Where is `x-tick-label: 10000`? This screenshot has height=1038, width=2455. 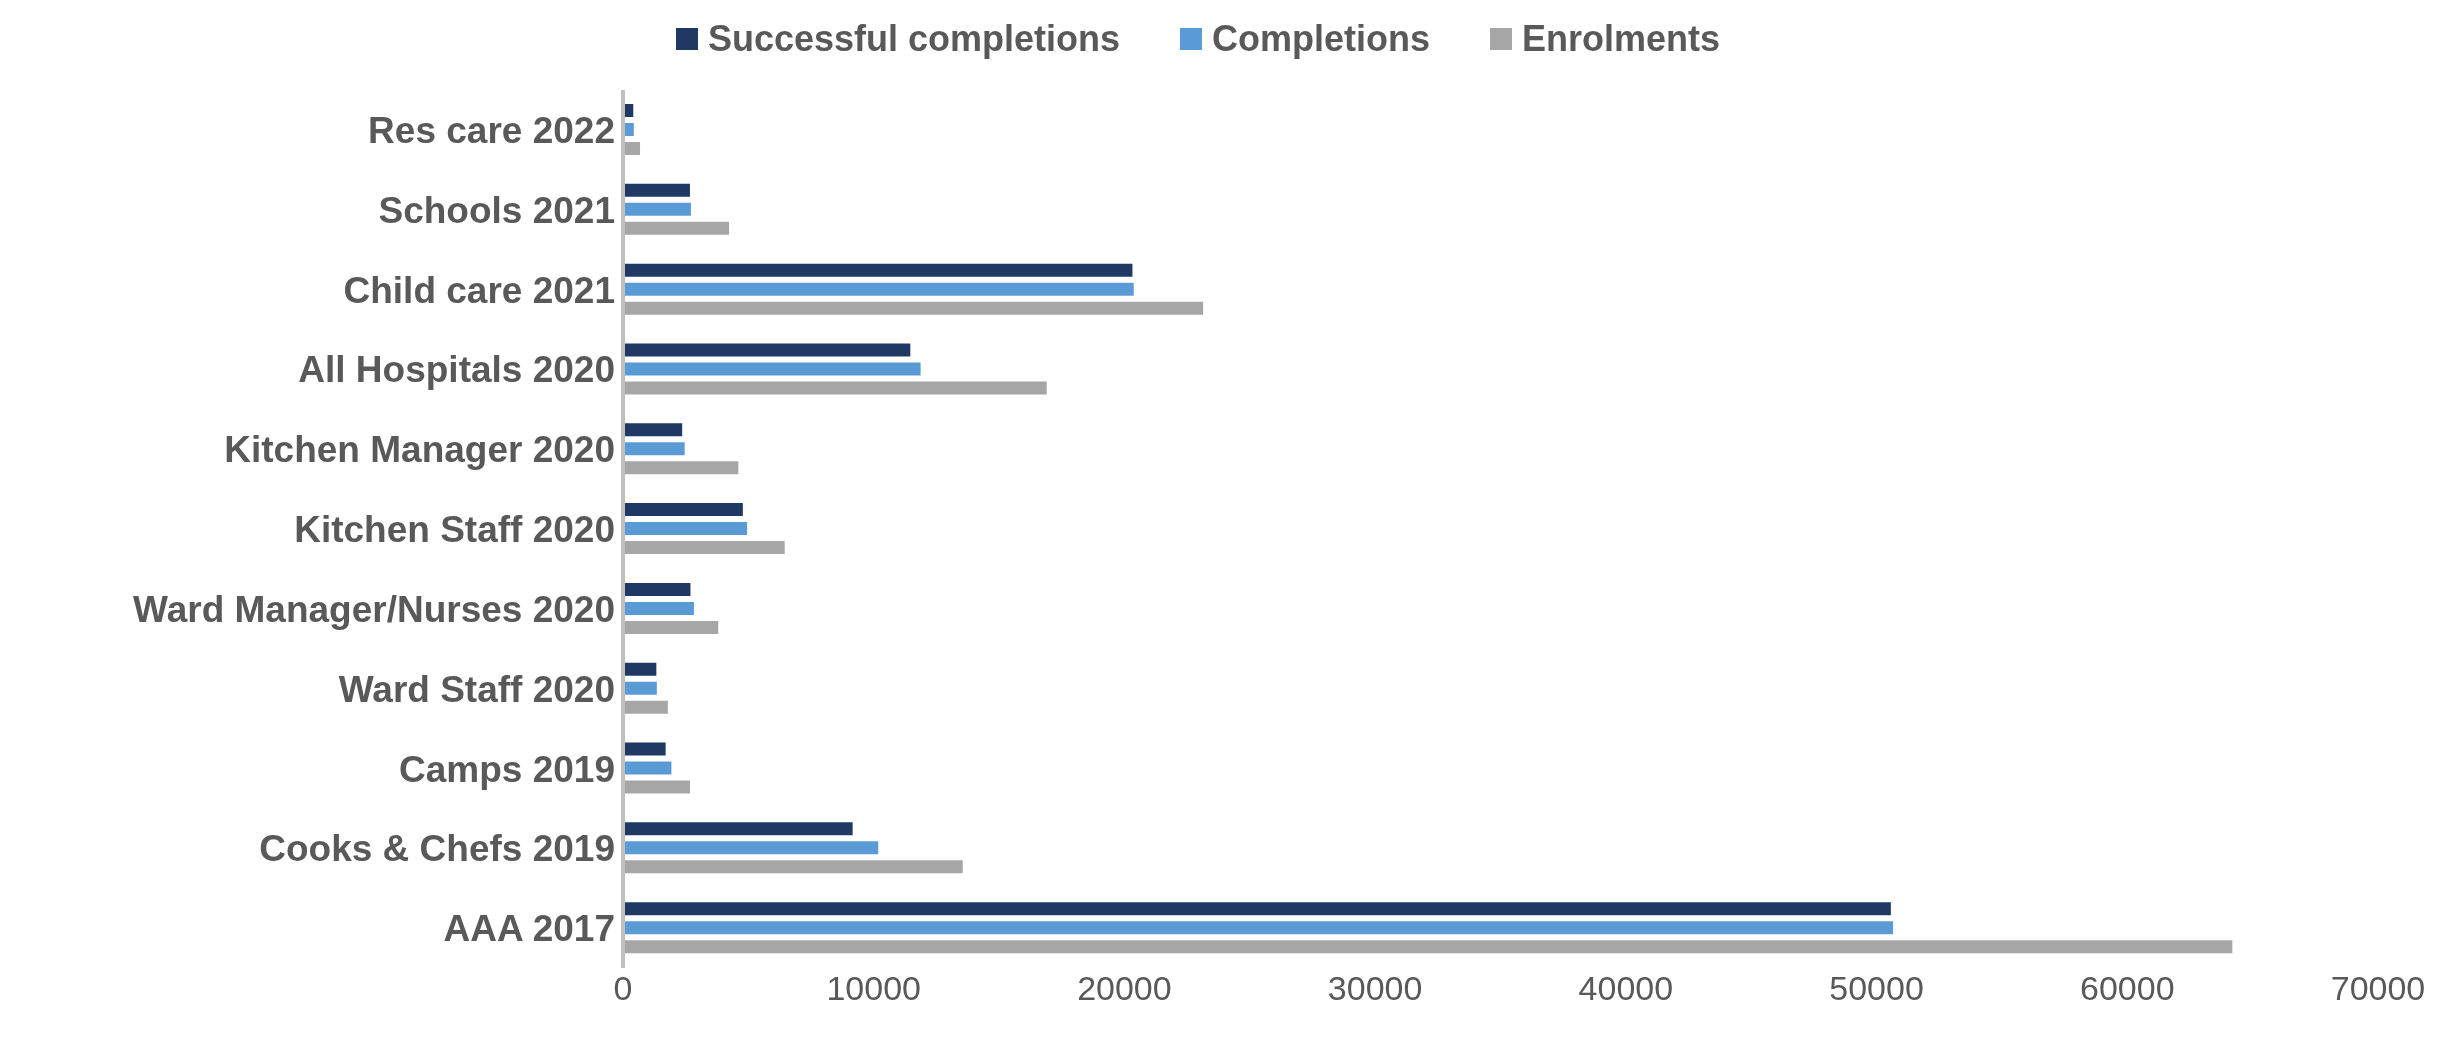 x-tick-label: 10000 is located at coordinates (873, 988).